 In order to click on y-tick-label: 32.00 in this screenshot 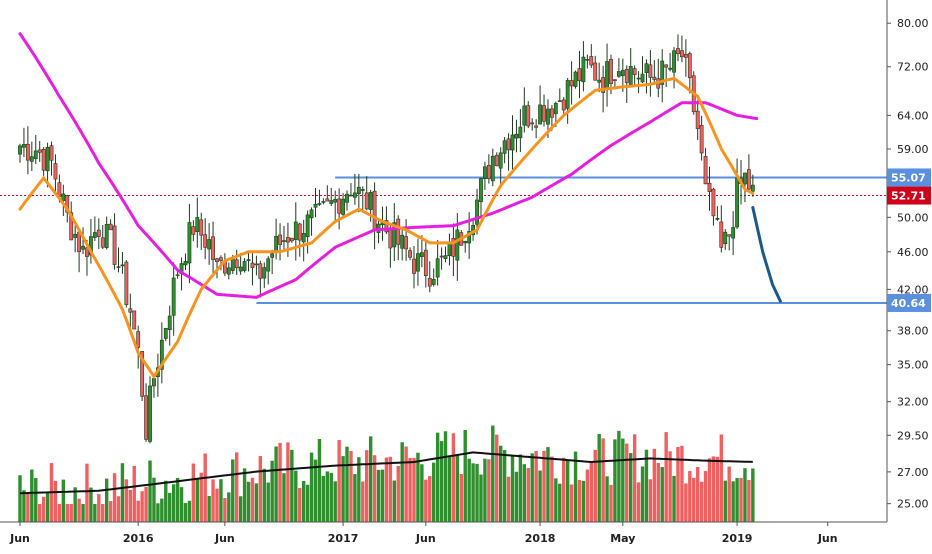, I will do `click(913, 402)`.